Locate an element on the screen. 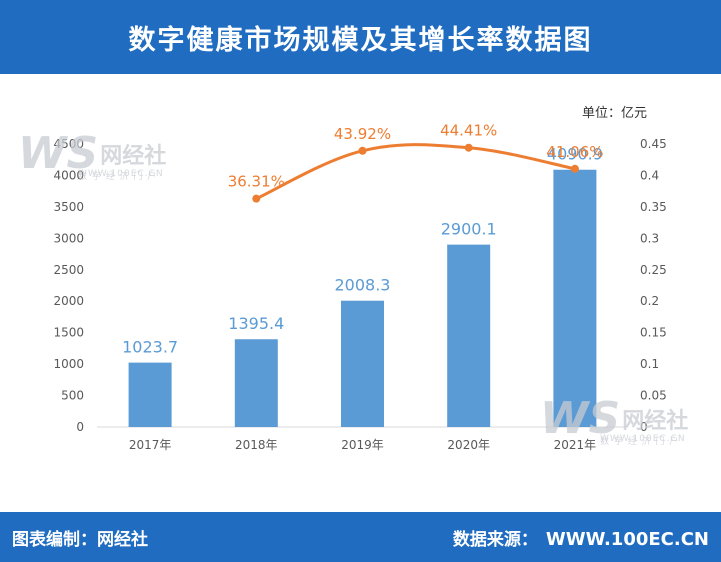  bar-data-label: 1395.4 is located at coordinates (256, 323).